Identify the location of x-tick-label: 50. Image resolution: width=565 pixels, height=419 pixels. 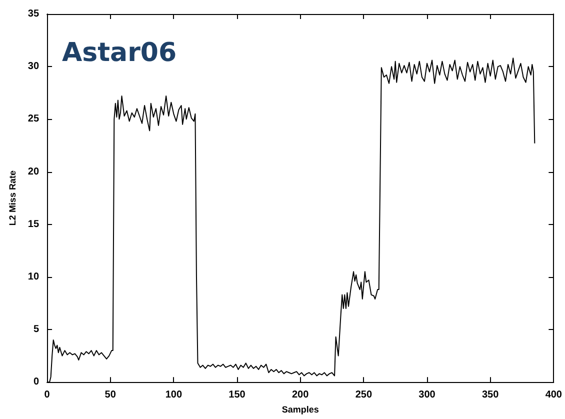
(110, 395).